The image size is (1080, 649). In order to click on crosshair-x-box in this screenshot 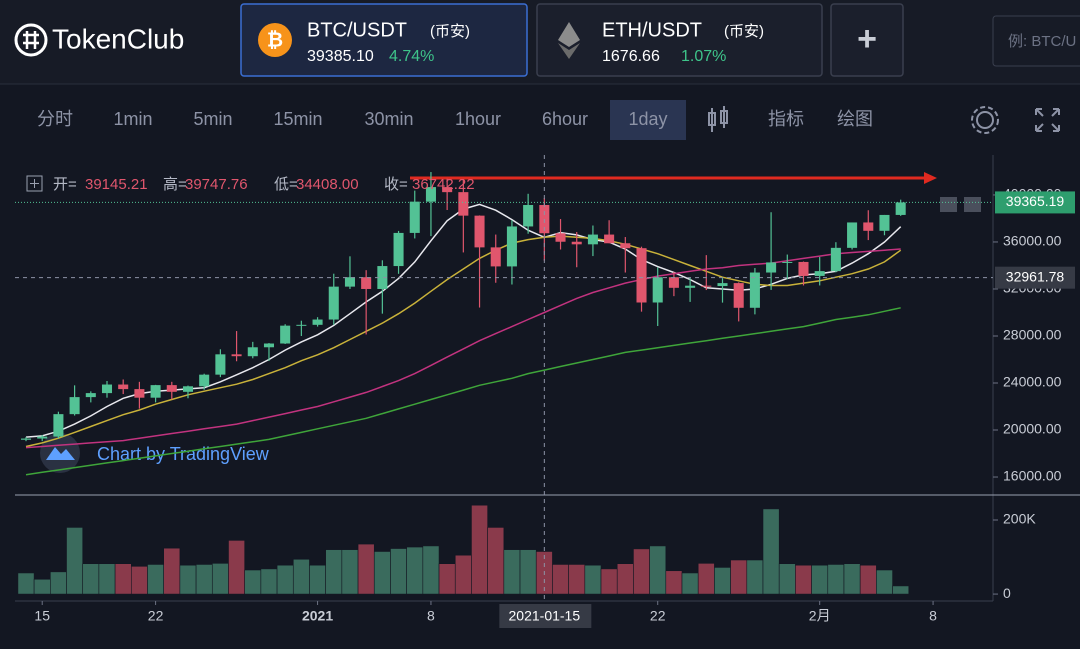, I will do `click(545, 616)`.